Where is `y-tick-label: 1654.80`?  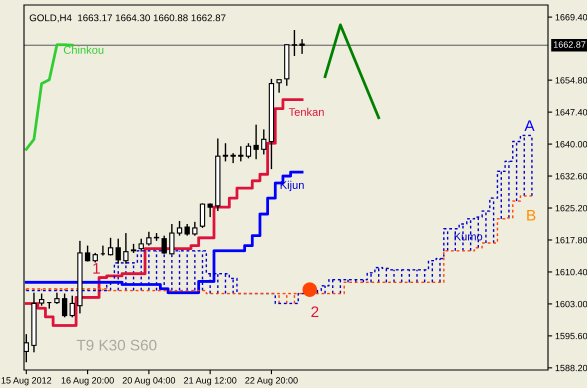
y-tick-label: 1654.80 is located at coordinates (571, 80).